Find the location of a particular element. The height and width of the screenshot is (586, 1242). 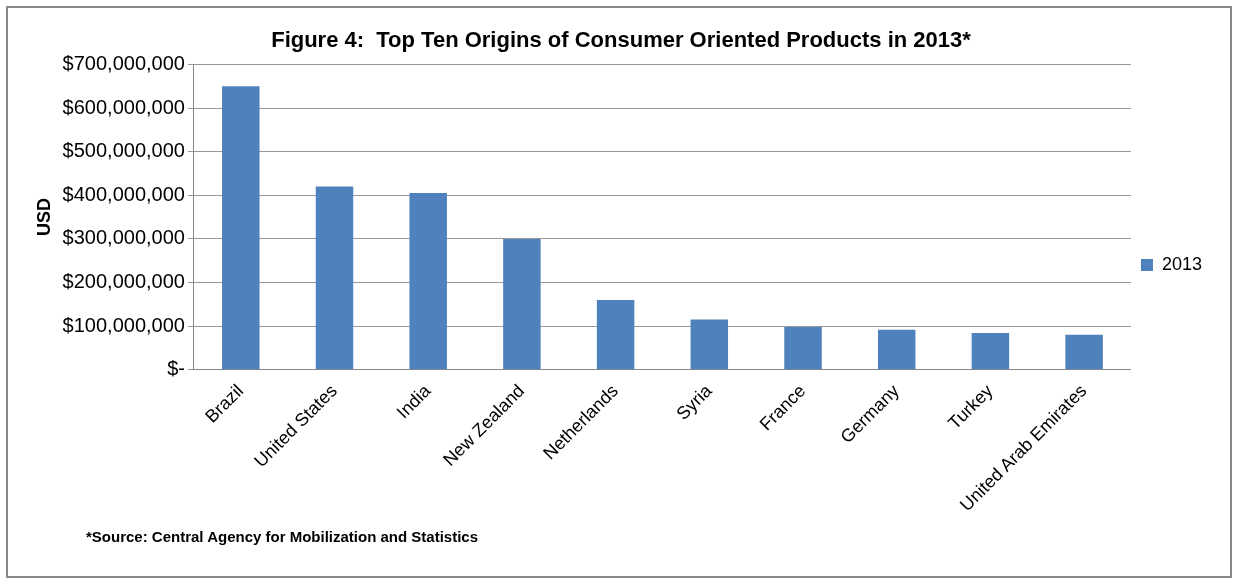

y-tick-label: $100,000,000 is located at coordinates (123, 324).